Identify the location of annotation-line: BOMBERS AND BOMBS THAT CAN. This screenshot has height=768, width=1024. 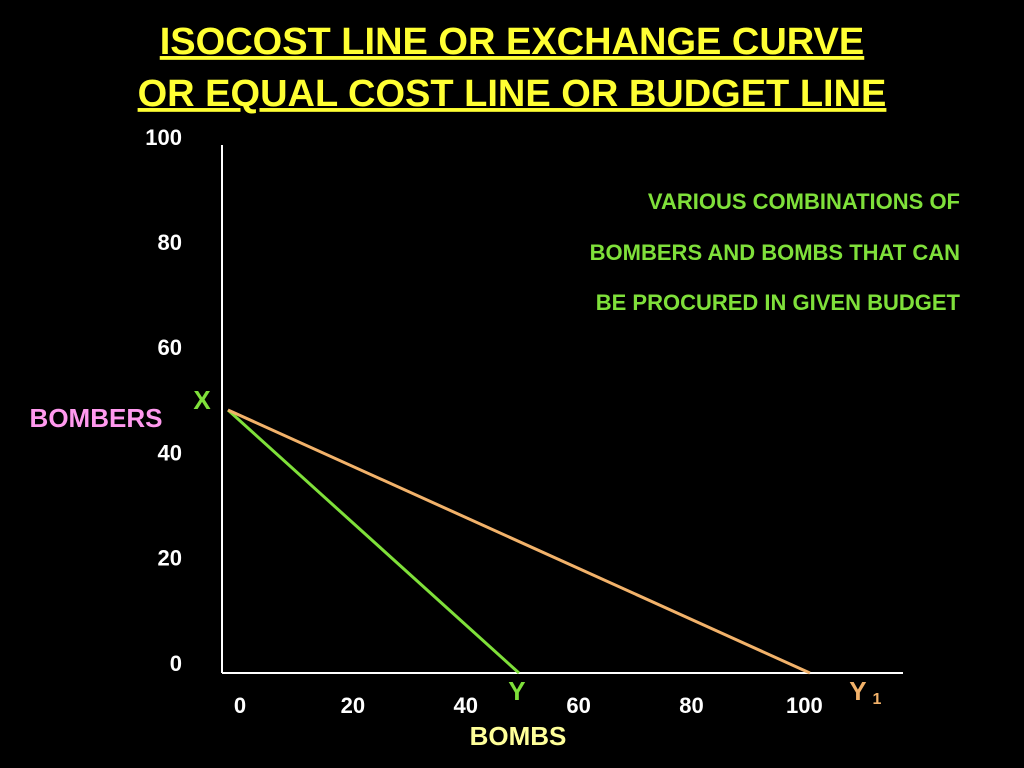
(775, 252).